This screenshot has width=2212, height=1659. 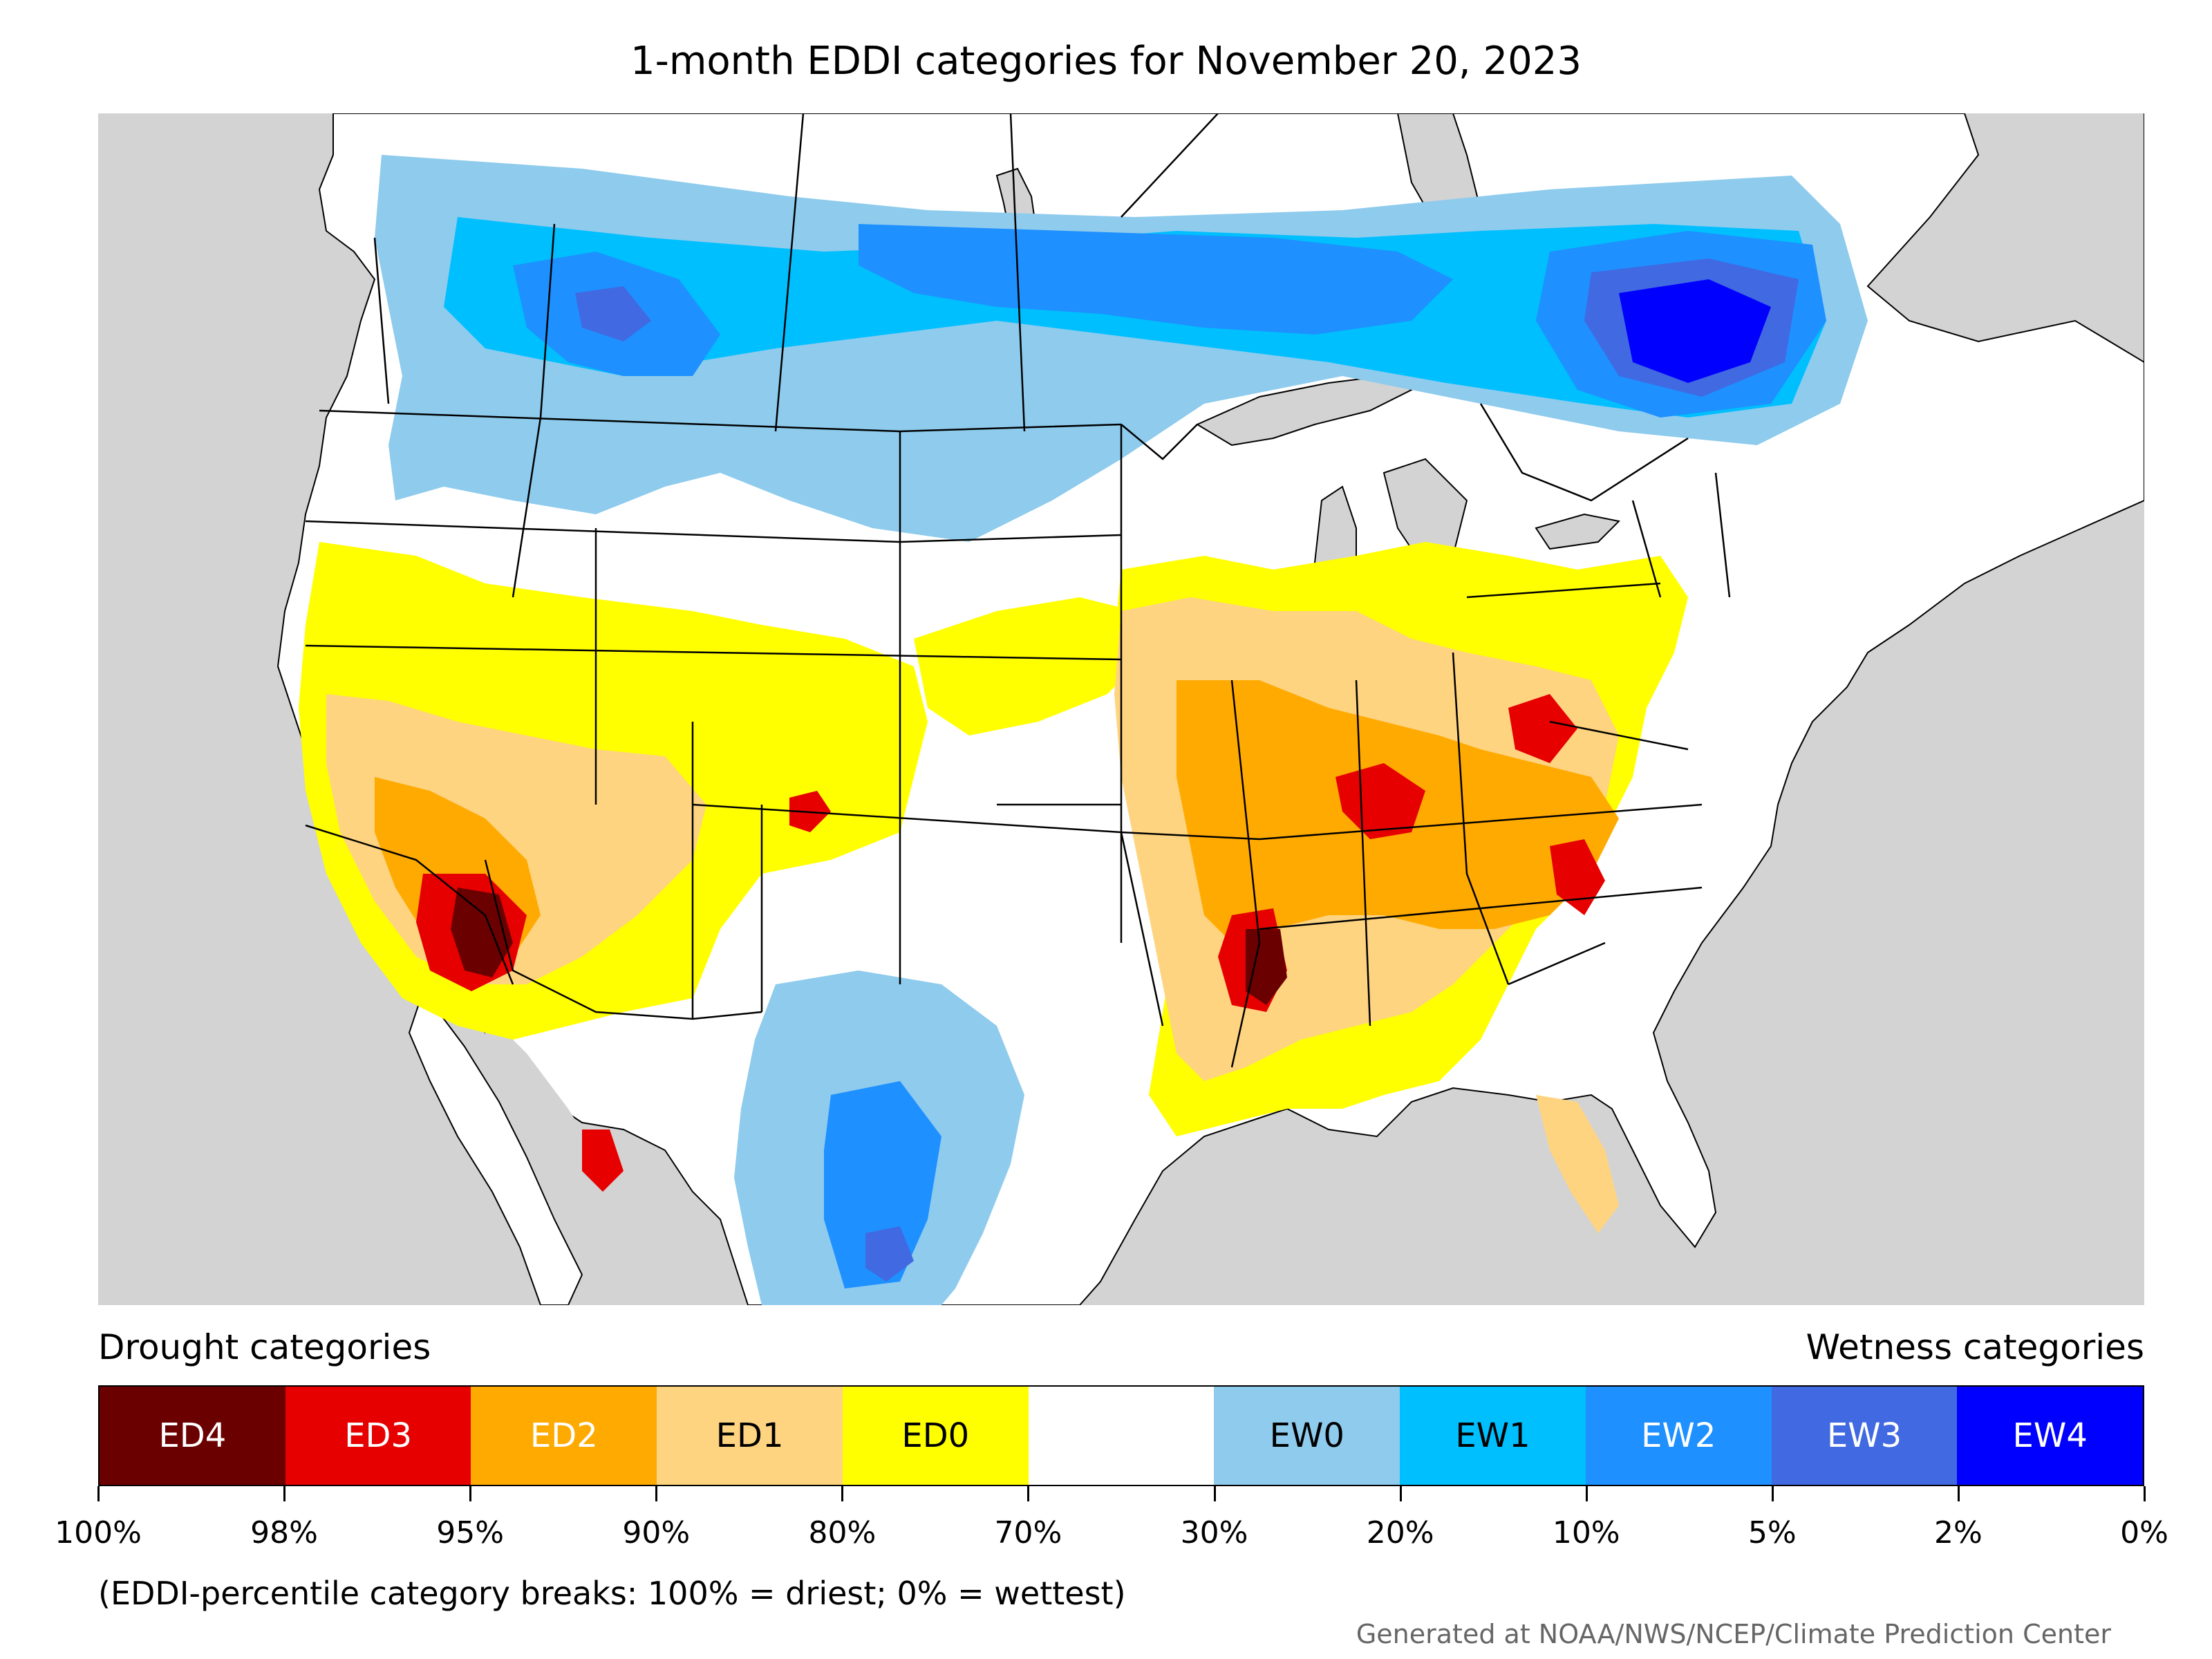 I want to click on legend-swatch-ed3: ED3, so click(x=378, y=1436).